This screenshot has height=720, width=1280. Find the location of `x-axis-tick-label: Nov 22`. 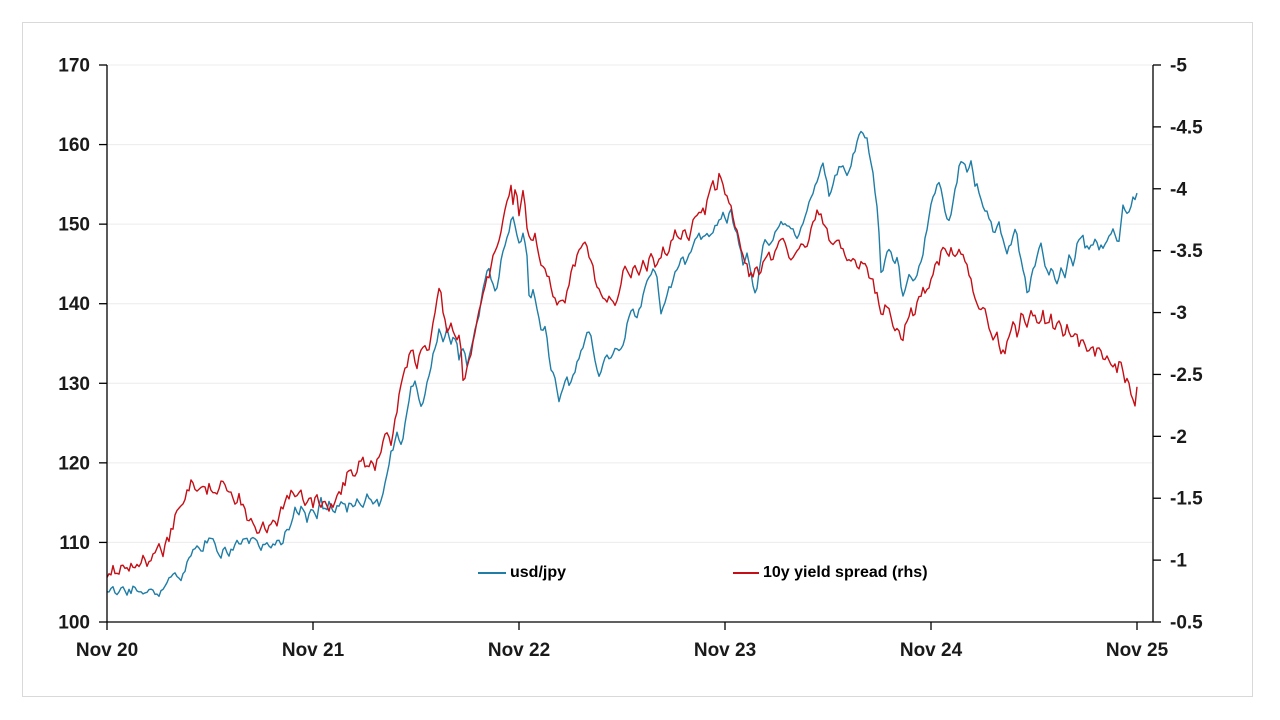

x-axis-tick-label: Nov 22 is located at coordinates (519, 650).